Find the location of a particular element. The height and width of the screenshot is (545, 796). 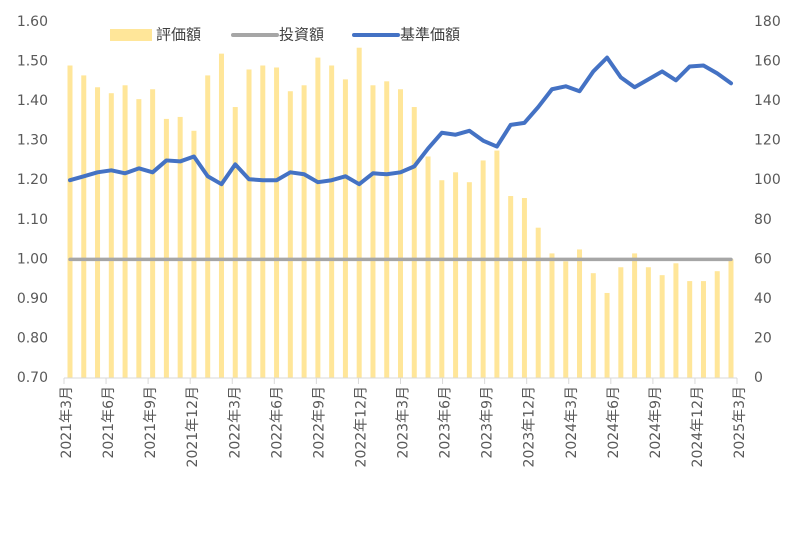

x-tick-label-8: 2023年3月 is located at coordinates (404, 422).